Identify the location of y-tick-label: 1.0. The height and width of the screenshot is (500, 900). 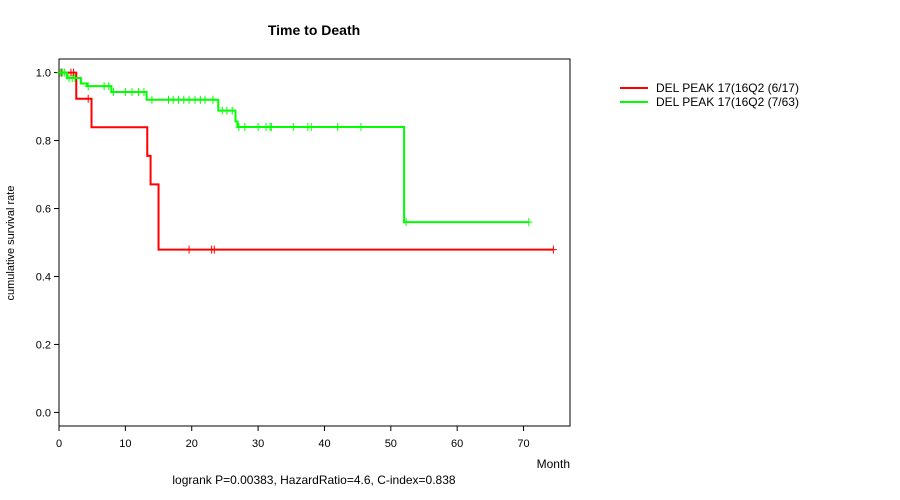
(43, 74).